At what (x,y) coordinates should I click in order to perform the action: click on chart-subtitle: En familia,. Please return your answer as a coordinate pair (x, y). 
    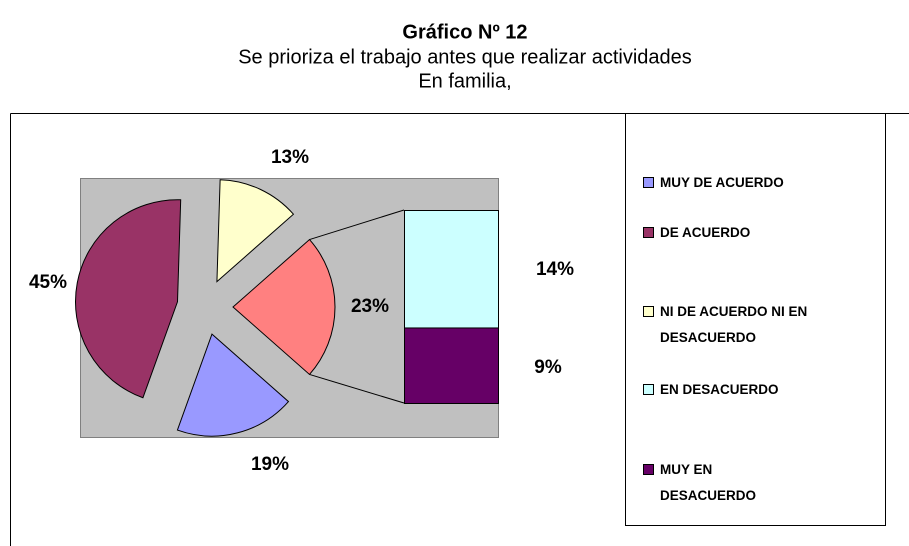
    Looking at the image, I should click on (464, 81).